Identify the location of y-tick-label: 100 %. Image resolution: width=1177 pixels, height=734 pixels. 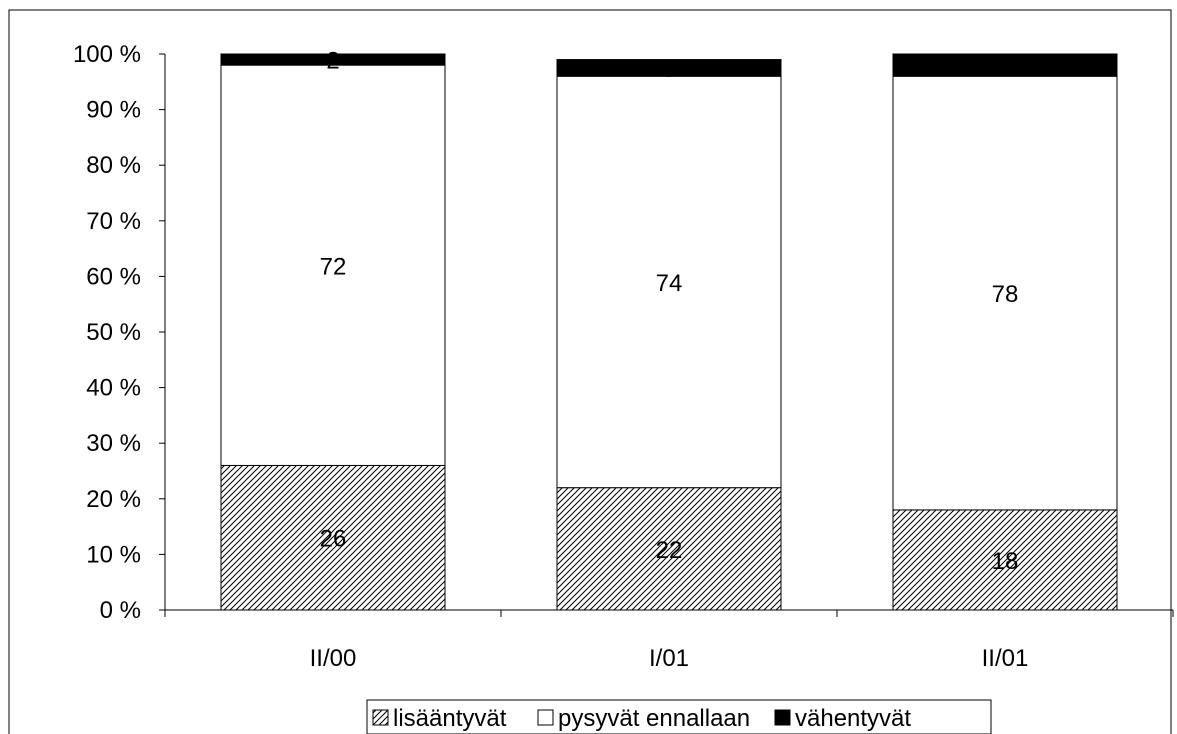
(107, 54).